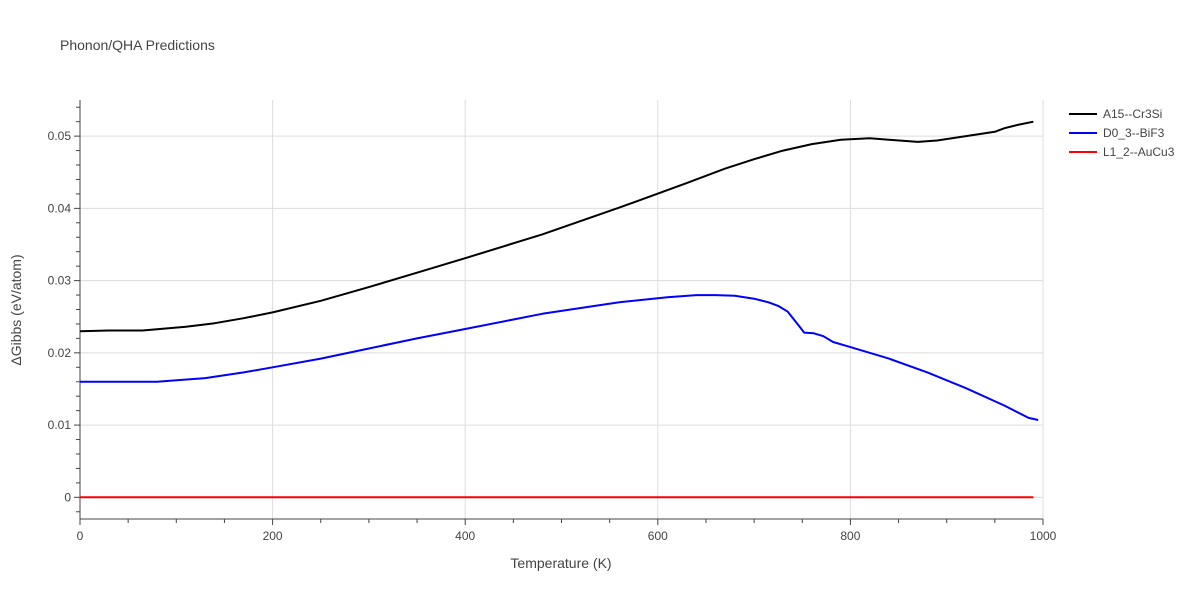 The height and width of the screenshot is (600, 1200). Describe the element at coordinates (273, 536) in the screenshot. I see `x-tick-label: 200` at that location.